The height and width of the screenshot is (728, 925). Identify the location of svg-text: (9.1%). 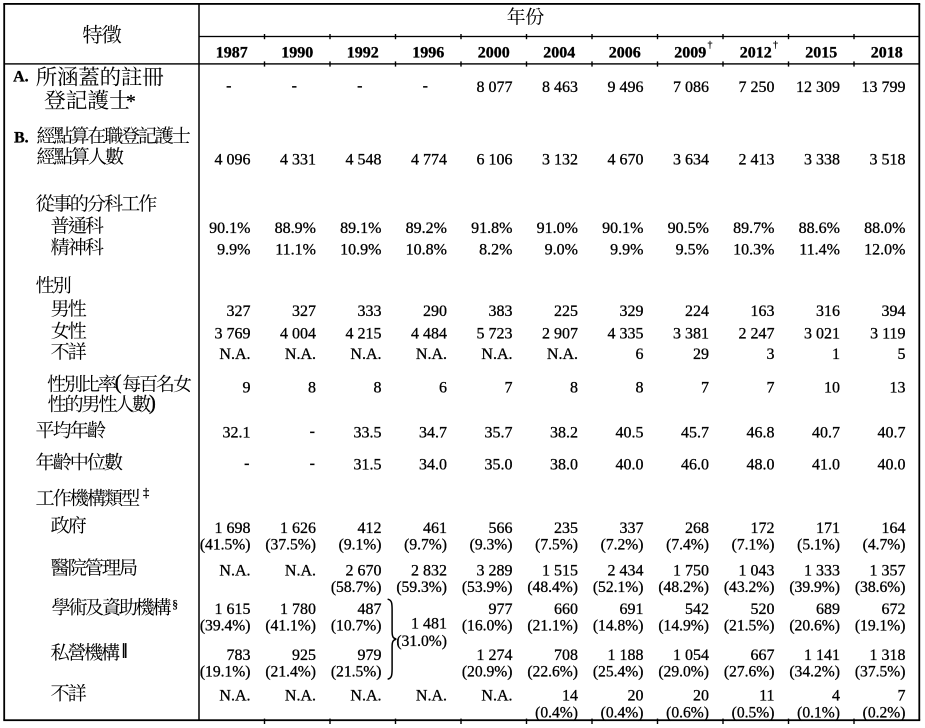
(360, 545).